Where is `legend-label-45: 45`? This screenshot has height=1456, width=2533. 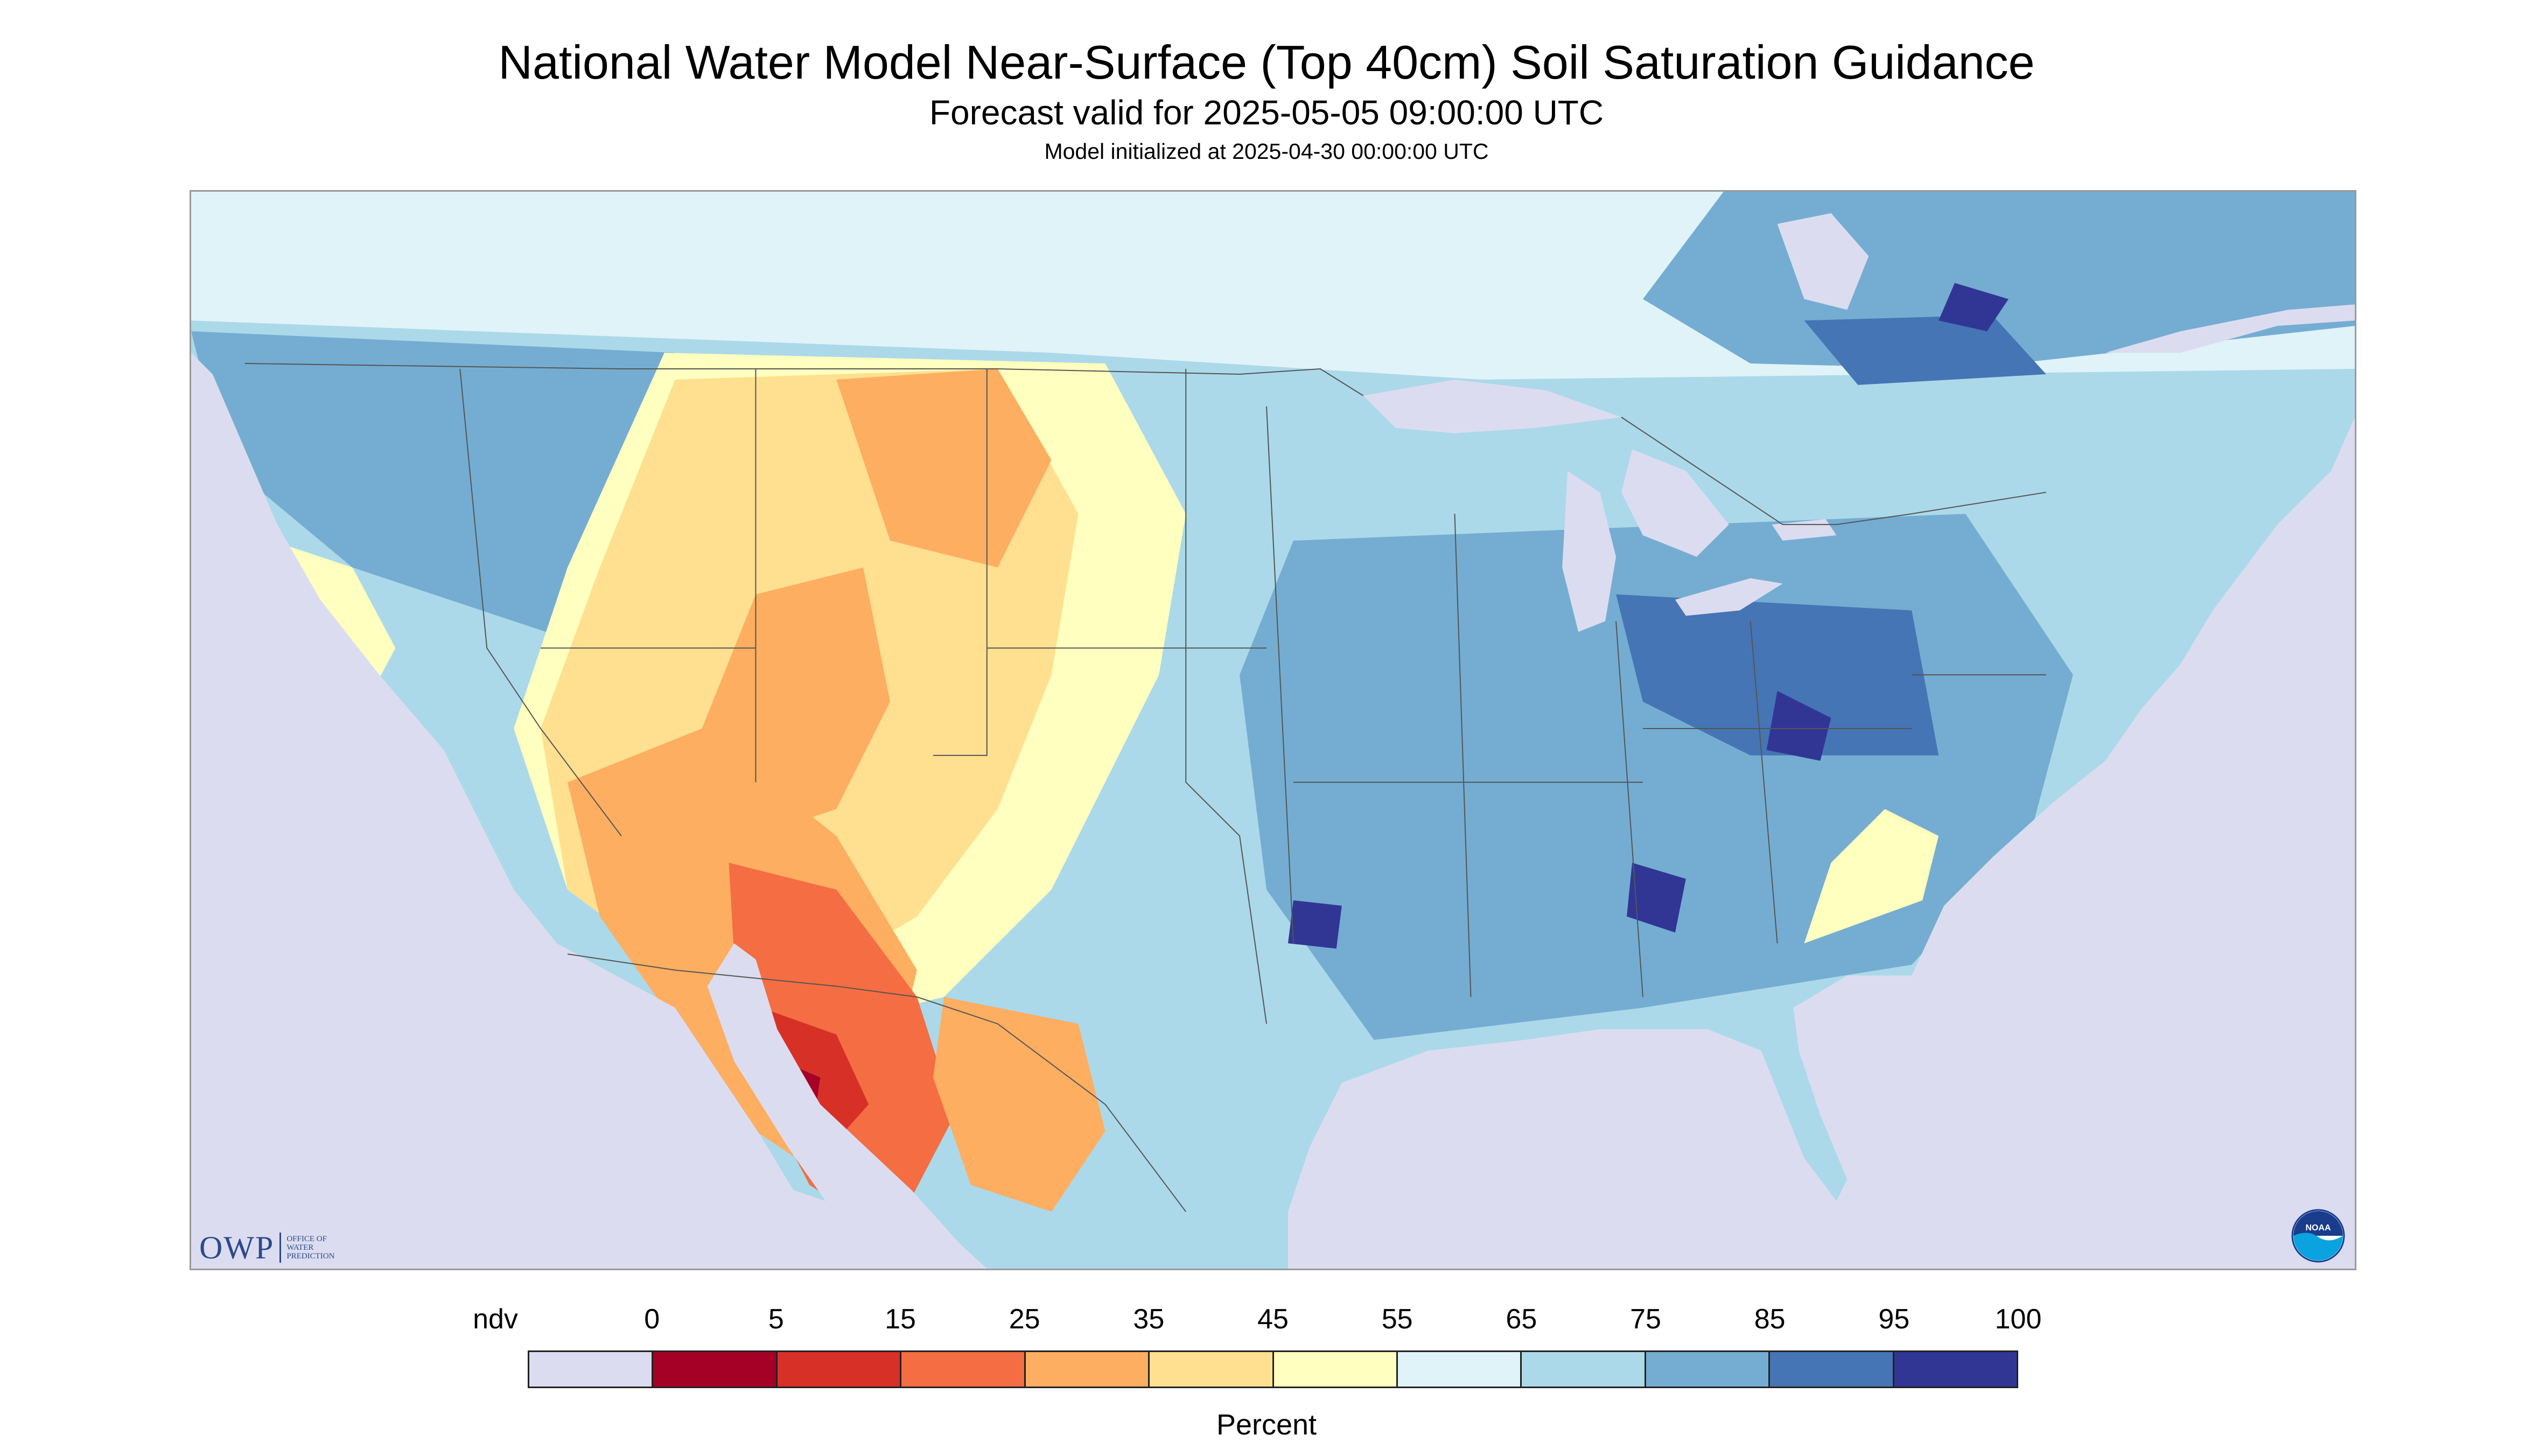
legend-label-45: 45 is located at coordinates (1273, 1319).